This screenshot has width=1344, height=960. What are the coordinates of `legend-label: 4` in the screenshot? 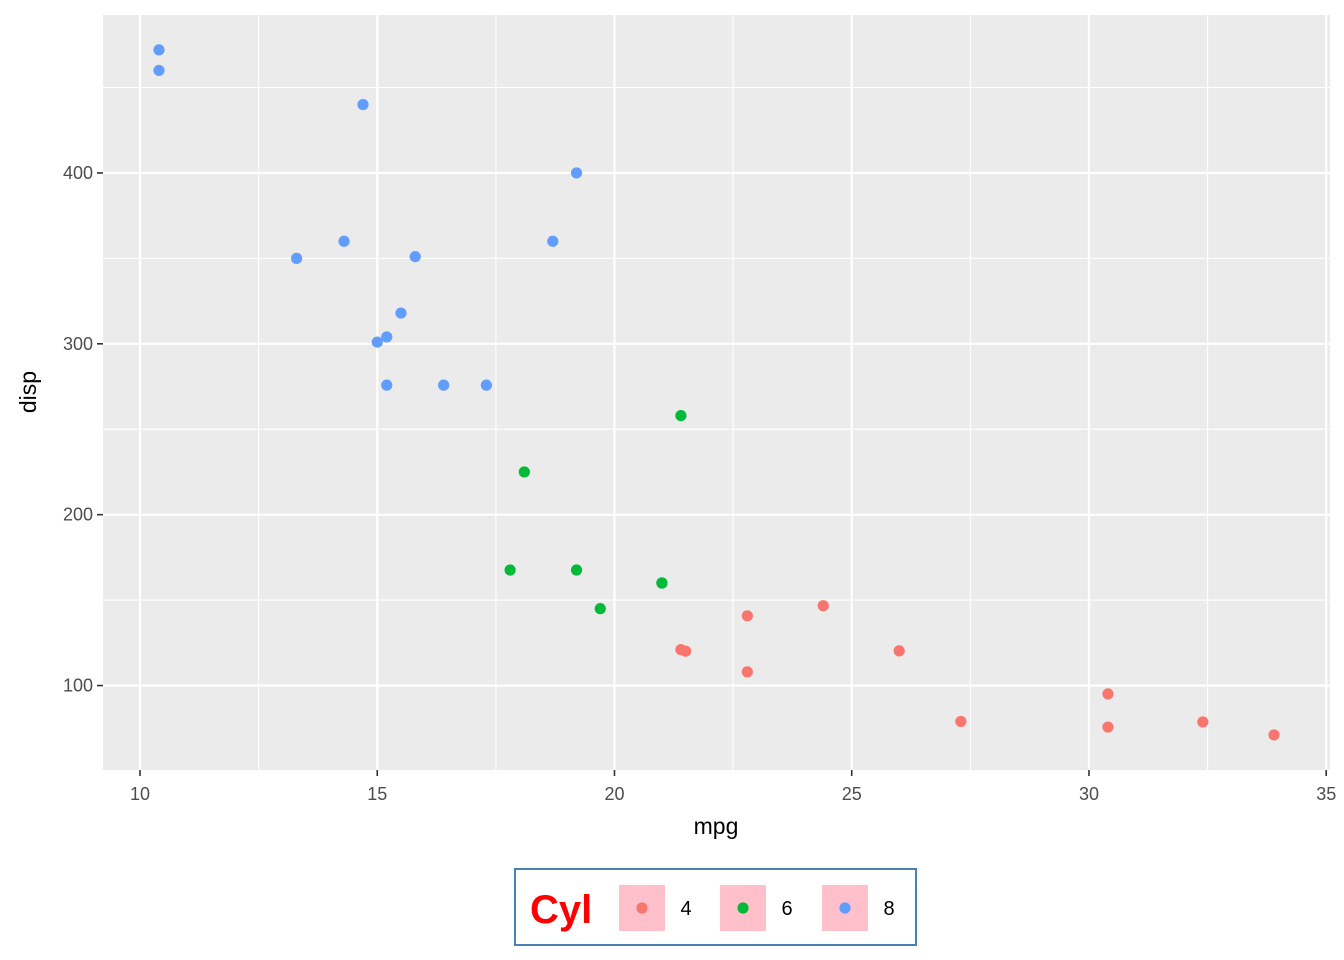 It's located at (685, 909).